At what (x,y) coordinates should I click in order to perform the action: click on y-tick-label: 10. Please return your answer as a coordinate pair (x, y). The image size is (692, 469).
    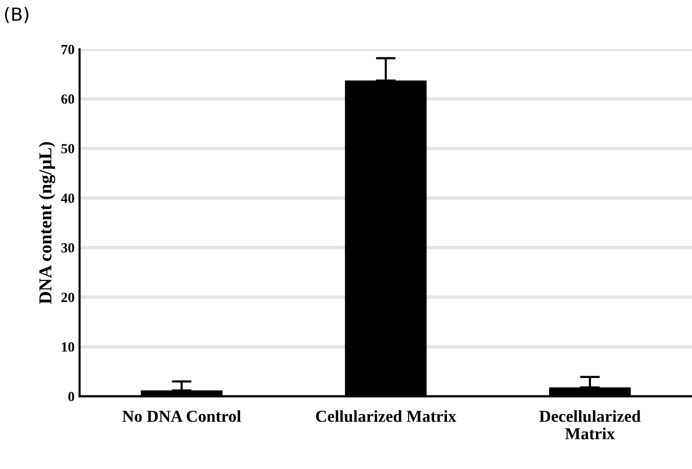
    Looking at the image, I should click on (68, 347).